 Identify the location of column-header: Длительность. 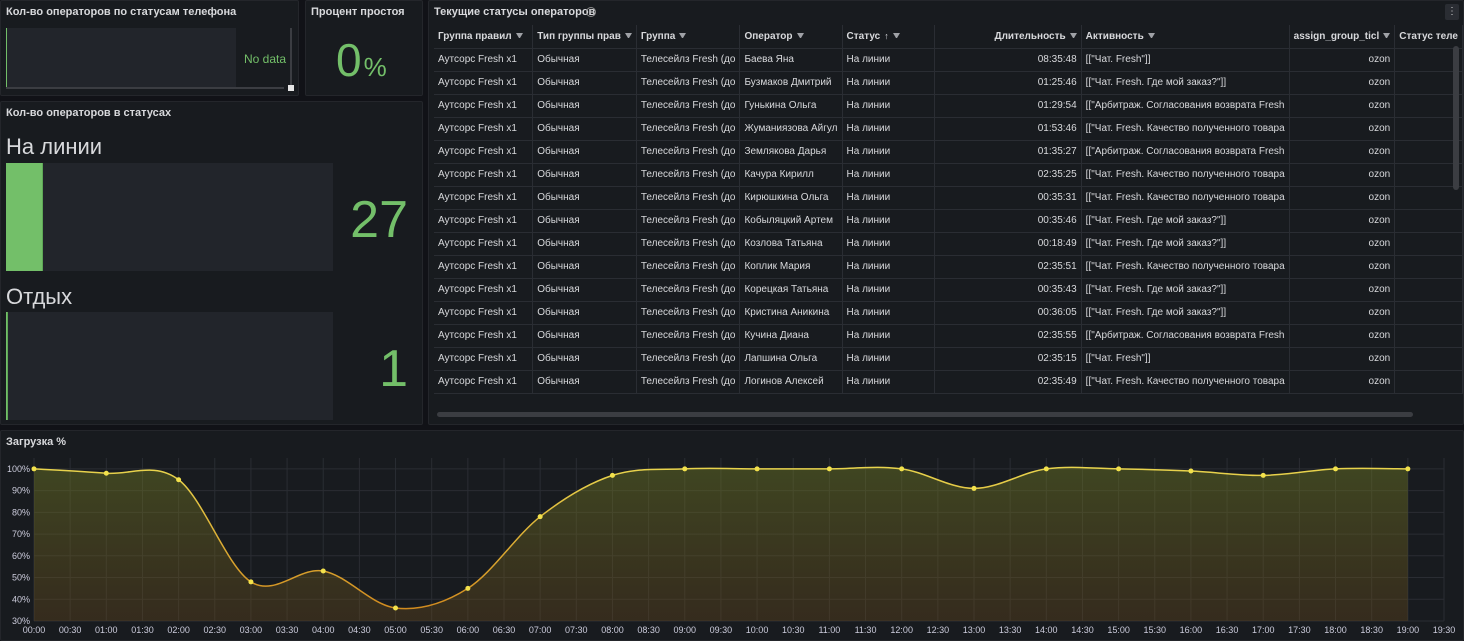
(1008, 37).